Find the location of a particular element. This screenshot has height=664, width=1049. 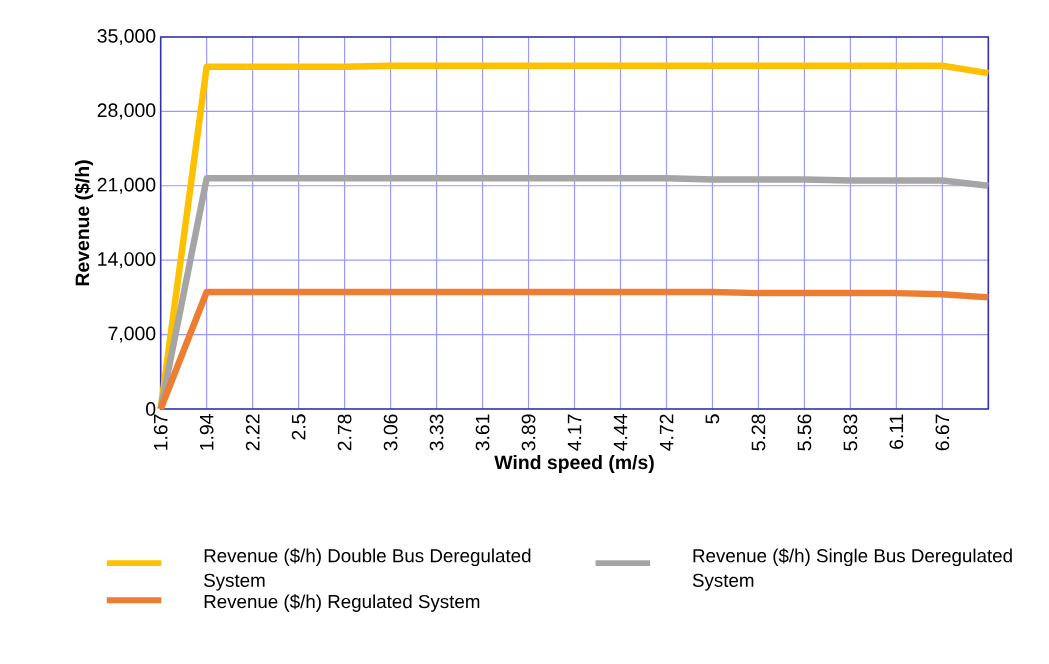

x-tick-label: 6.67 is located at coordinates (942, 432).